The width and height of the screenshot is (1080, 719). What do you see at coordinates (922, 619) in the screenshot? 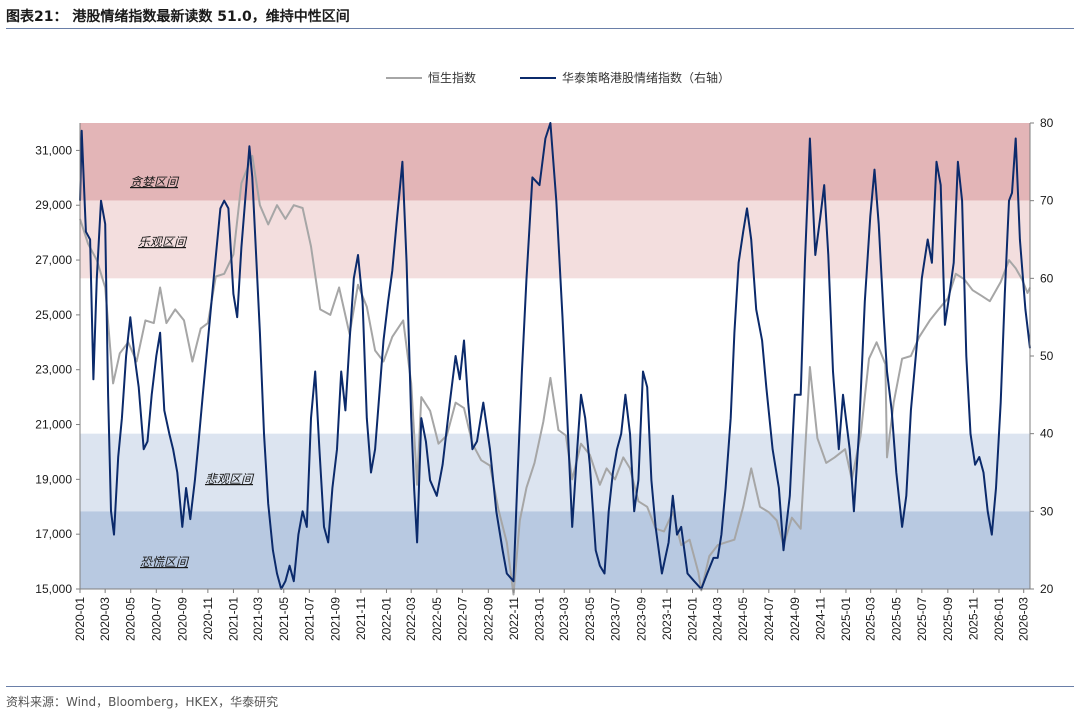
I see `x-tick-label: 2025-07` at bounding box center [922, 619].